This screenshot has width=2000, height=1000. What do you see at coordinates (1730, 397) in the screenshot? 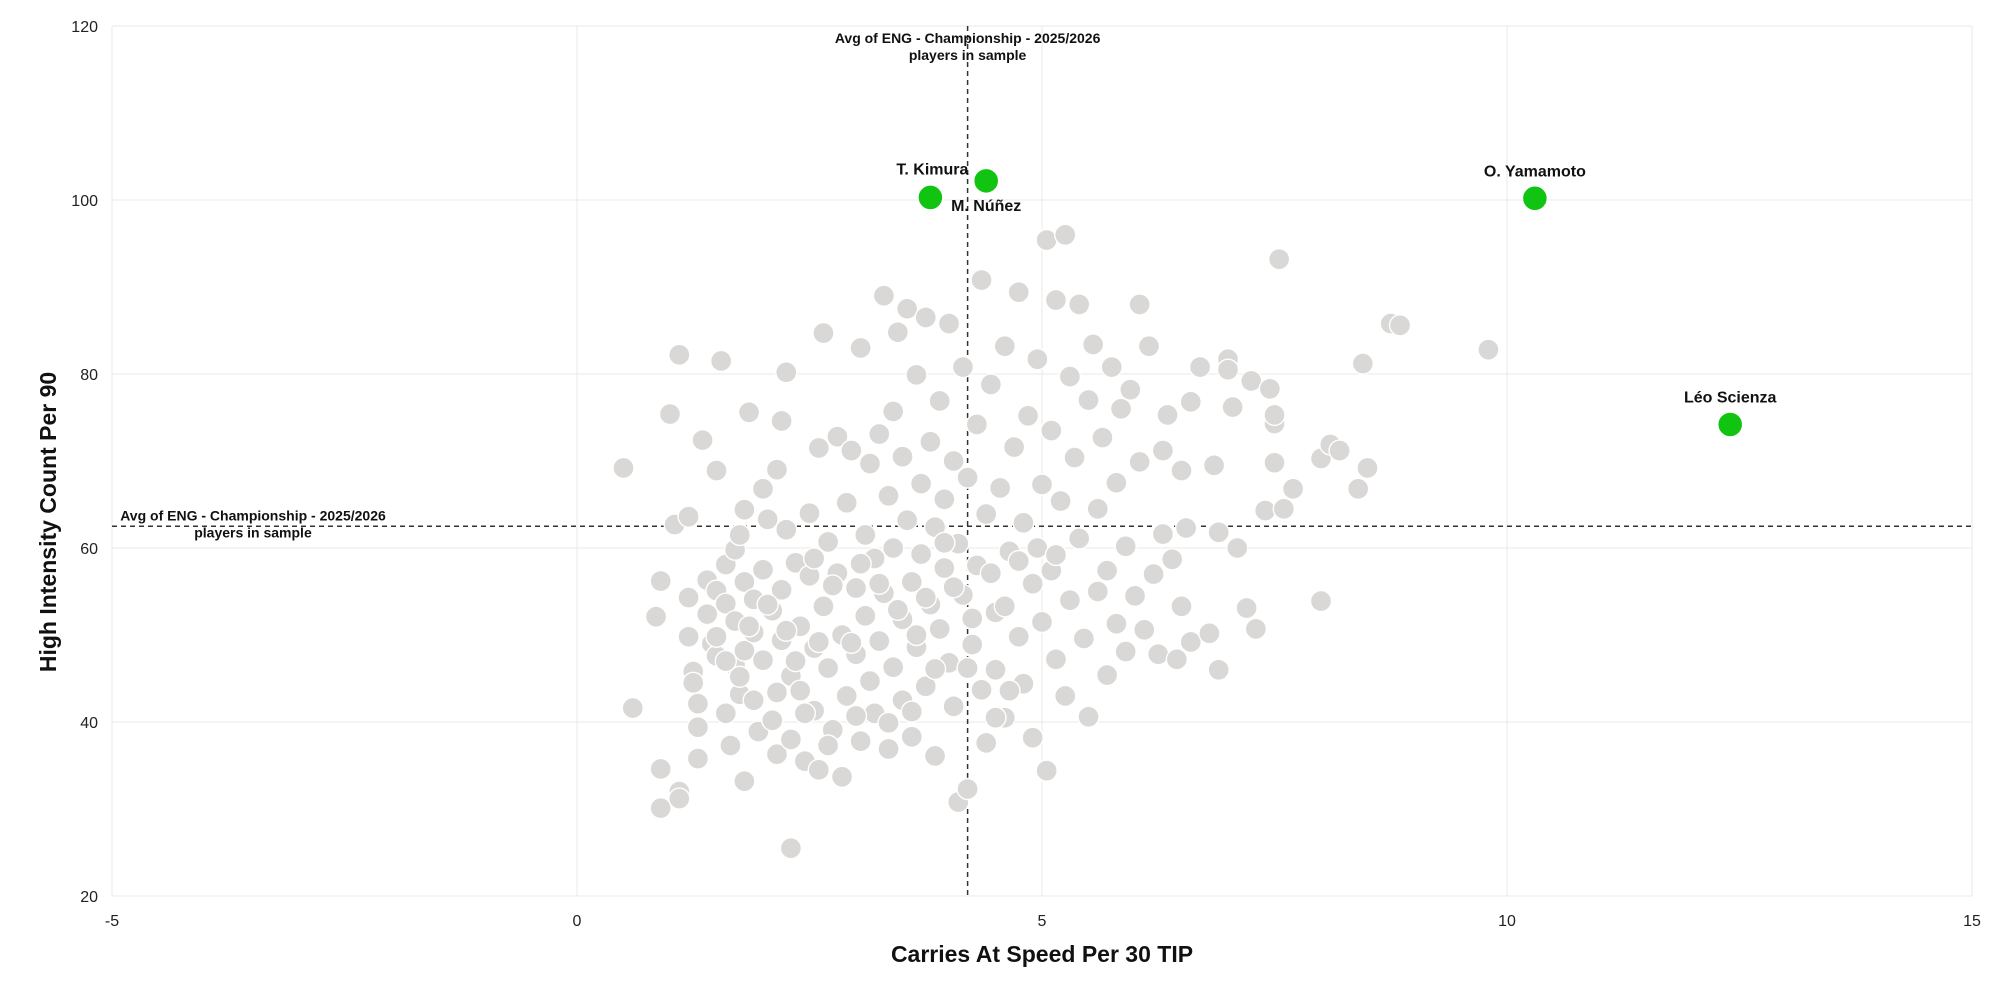
I see `highlight-label: Léo Scienza` at bounding box center [1730, 397].